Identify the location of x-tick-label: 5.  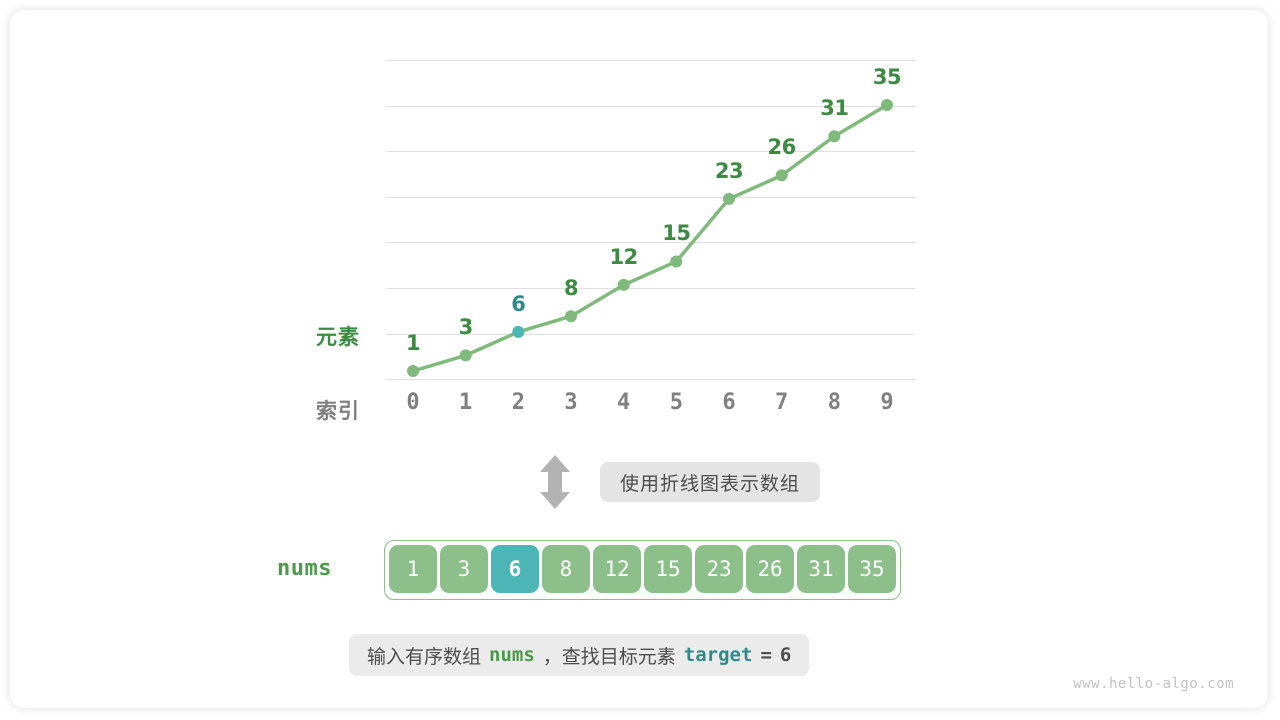
(676, 402).